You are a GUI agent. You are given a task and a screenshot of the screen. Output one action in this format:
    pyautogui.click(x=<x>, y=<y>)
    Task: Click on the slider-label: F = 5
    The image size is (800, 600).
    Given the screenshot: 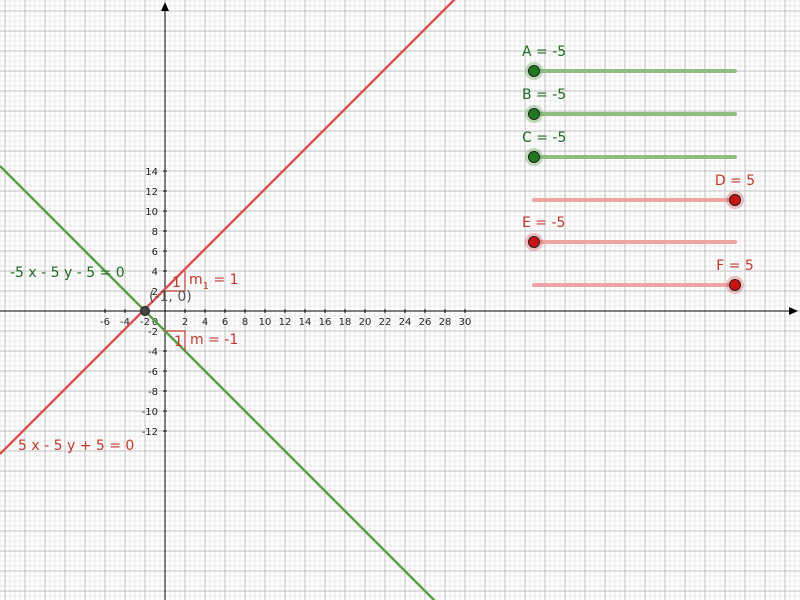 What is the action you would take?
    pyautogui.click(x=735, y=266)
    